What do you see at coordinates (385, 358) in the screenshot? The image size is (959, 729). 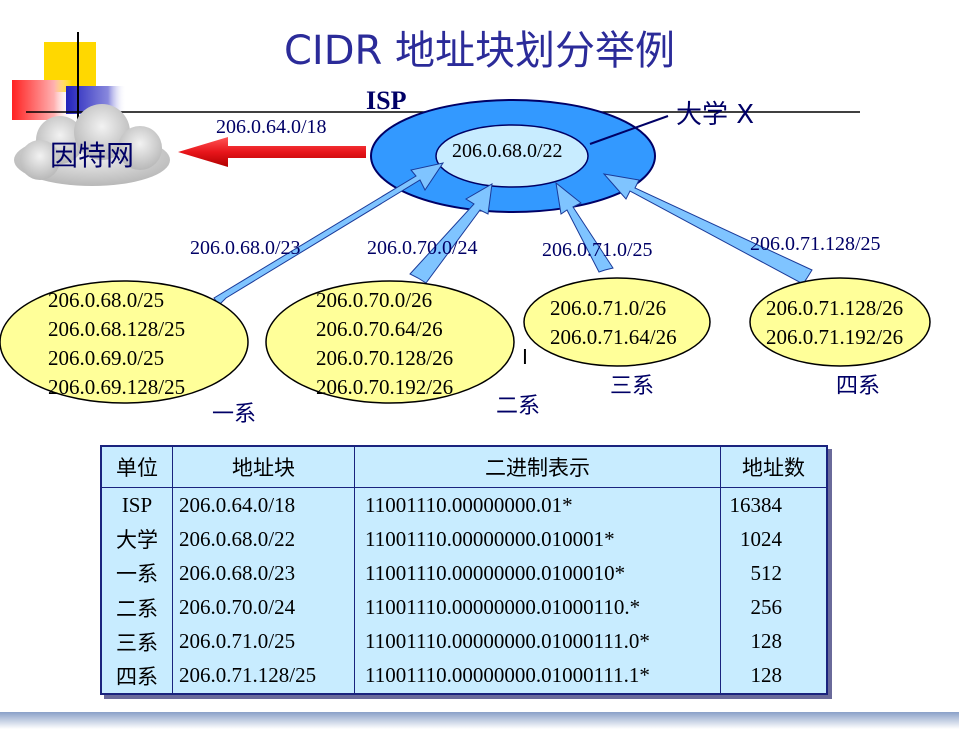 I see `dept2-block: 206.0.70.128/26` at bounding box center [385, 358].